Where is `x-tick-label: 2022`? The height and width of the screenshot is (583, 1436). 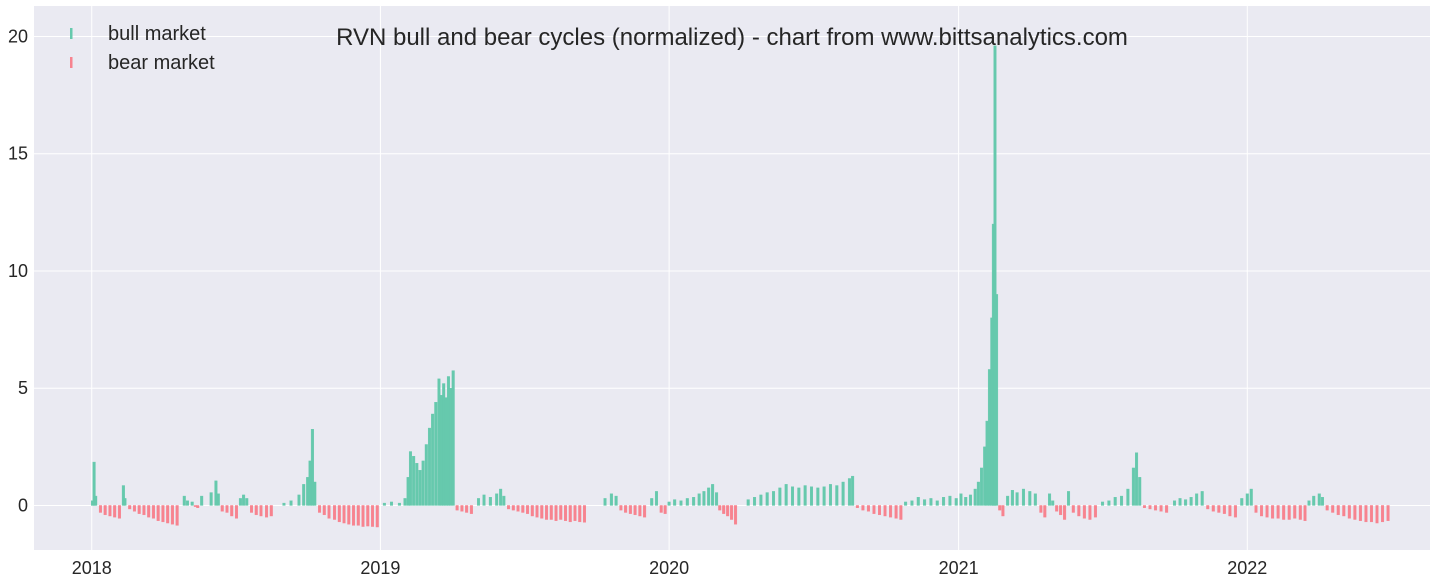
x-tick-label: 2022 is located at coordinates (1247, 568).